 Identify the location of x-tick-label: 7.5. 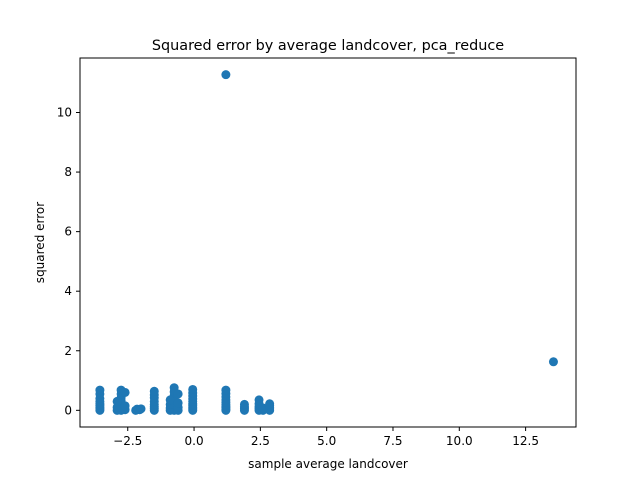
(392, 441).